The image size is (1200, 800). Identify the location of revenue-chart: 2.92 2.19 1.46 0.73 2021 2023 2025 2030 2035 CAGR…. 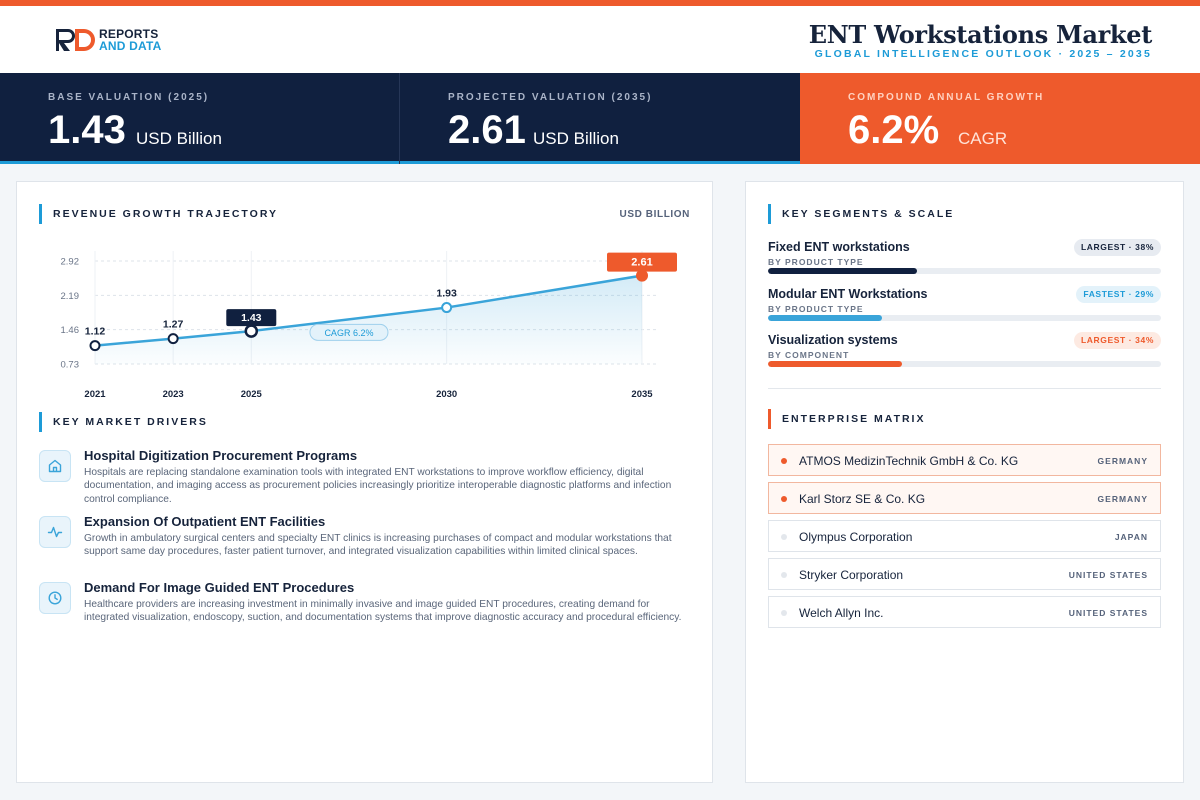
(369, 325).